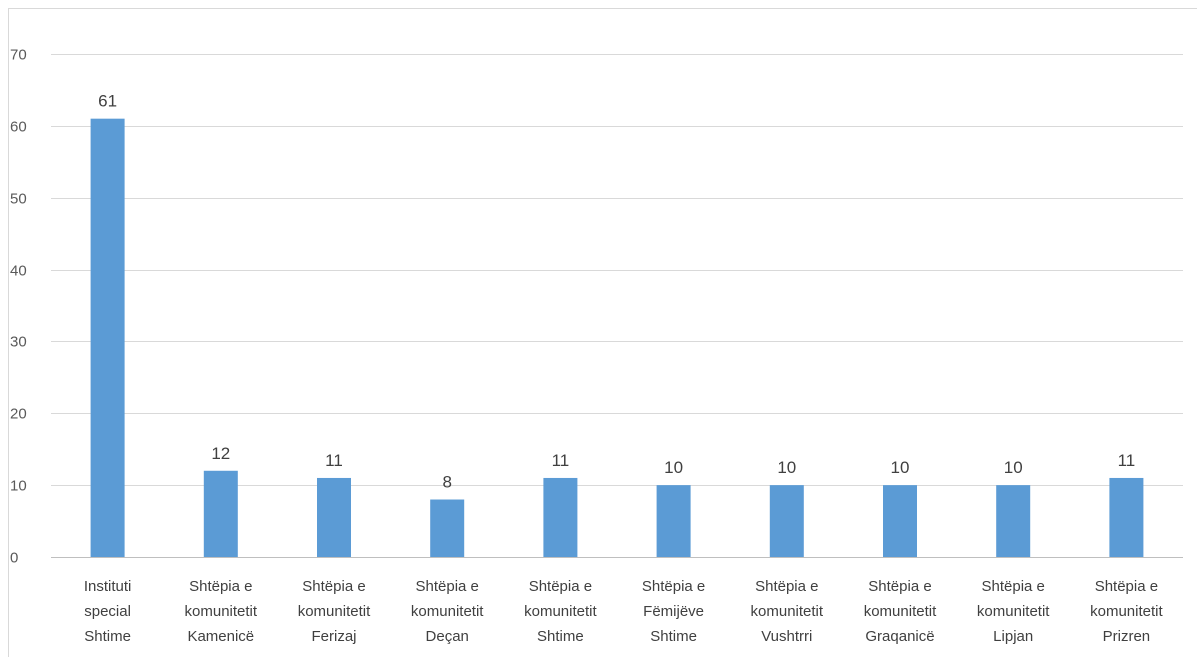 The height and width of the screenshot is (657, 1197). Describe the element at coordinates (18, 486) in the screenshot. I see `y-tick-label: 10` at that location.